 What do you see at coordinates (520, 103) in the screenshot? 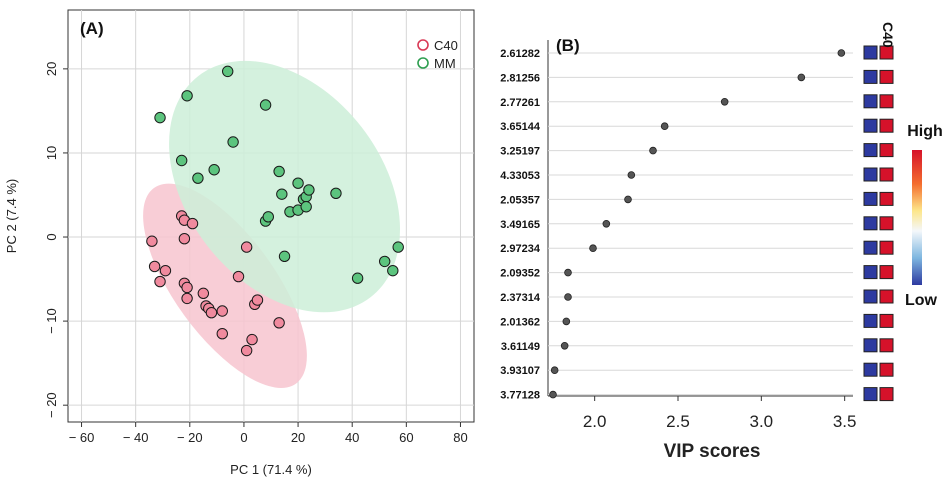
I see `vip-feature-label: 2.77261` at bounding box center [520, 103].